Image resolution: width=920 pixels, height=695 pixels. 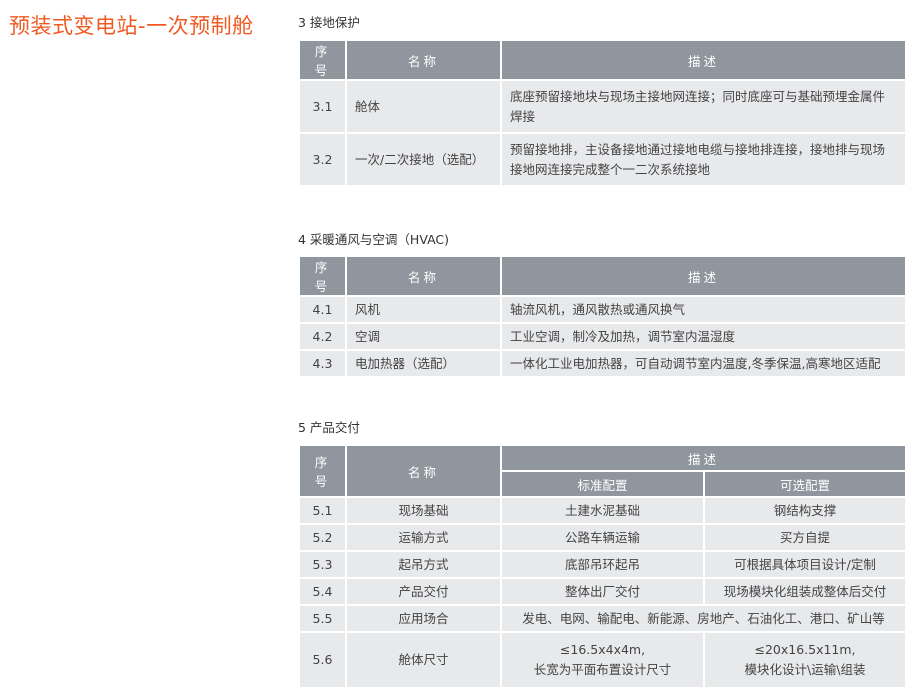 What do you see at coordinates (322, 564) in the screenshot?
I see `row-no: 5.3` at bounding box center [322, 564].